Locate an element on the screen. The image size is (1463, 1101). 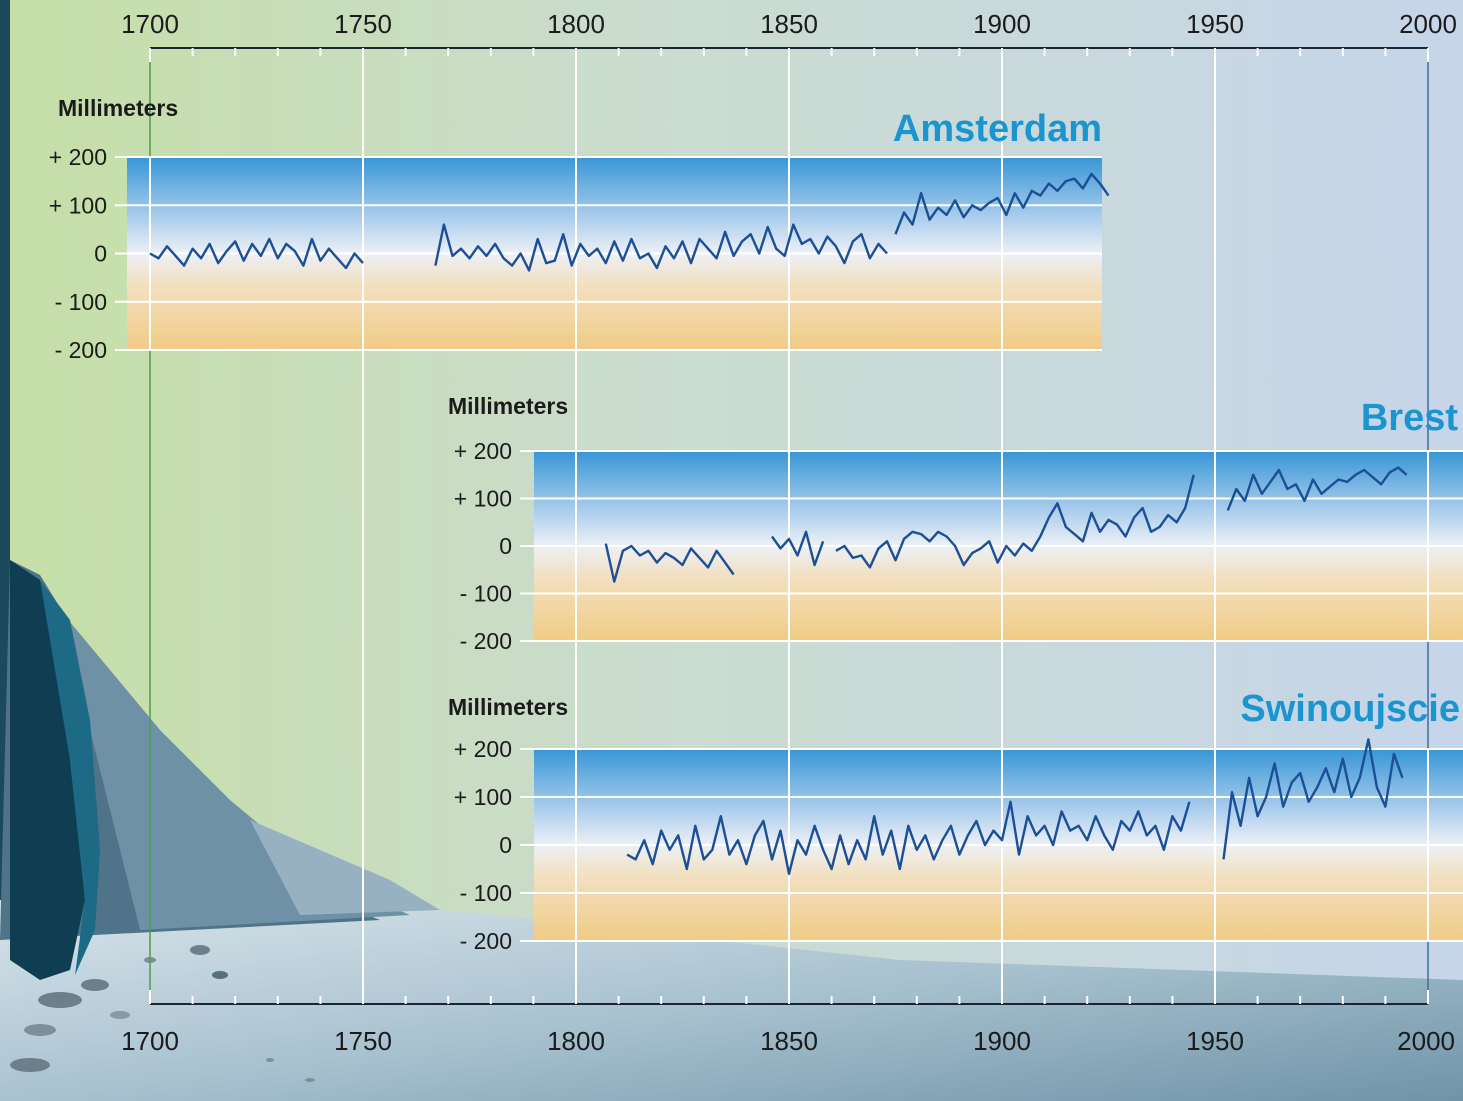
bottom-time-axis: 1700 1750 1800 1850 1900 1950 2000 is located at coordinates (788, 1023).